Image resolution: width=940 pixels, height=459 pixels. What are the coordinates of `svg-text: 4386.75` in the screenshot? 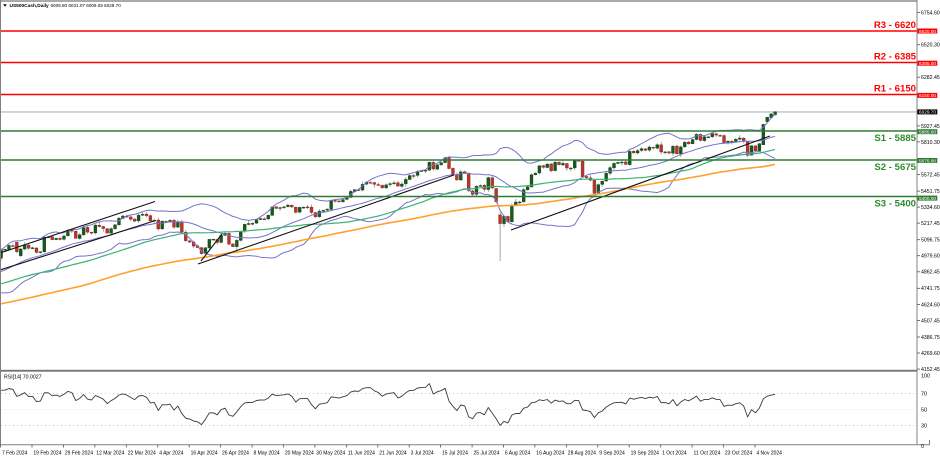 It's located at (930, 338).